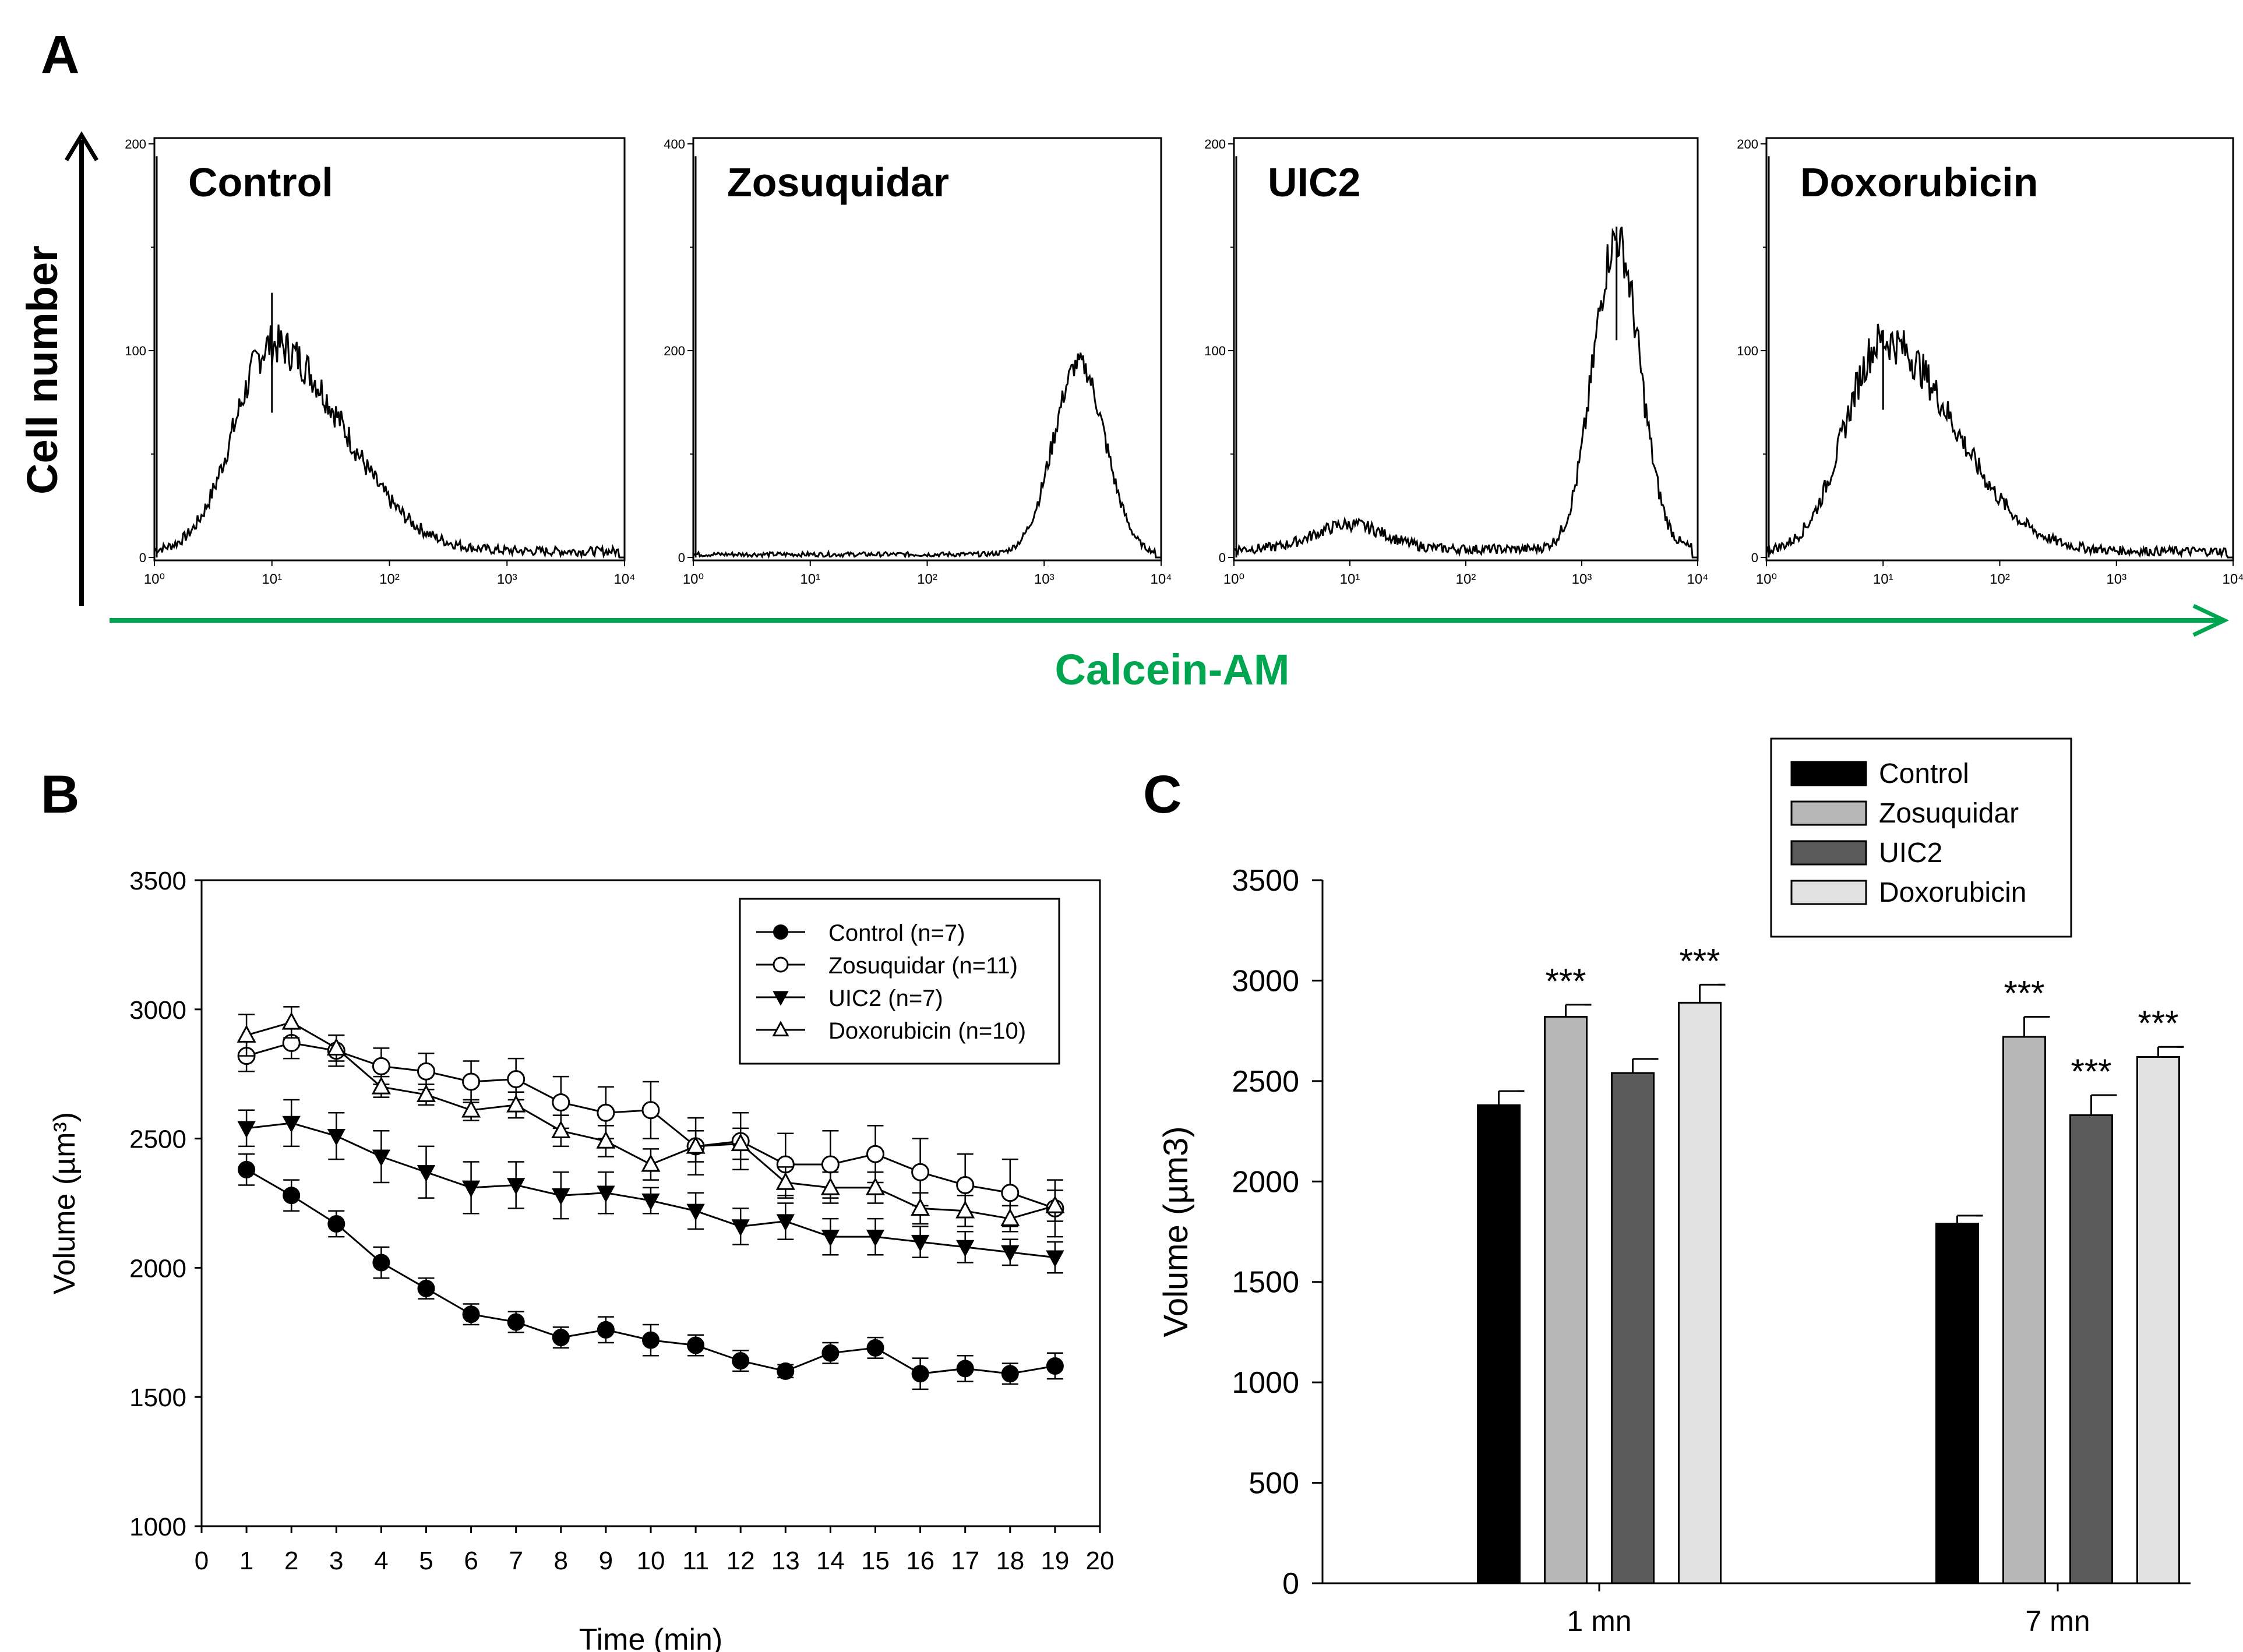 The height and width of the screenshot is (1652, 2243). I want to click on legend-box, so click(899, 981).